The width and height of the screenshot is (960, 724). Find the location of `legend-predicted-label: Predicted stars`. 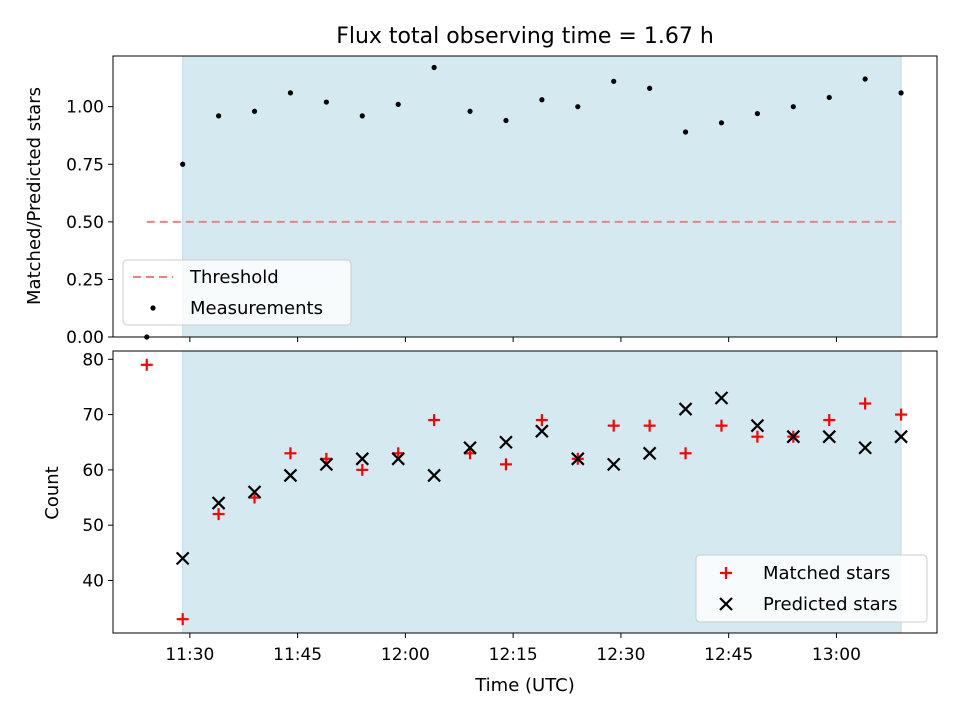

legend-predicted-label: Predicted stars is located at coordinates (830, 604).